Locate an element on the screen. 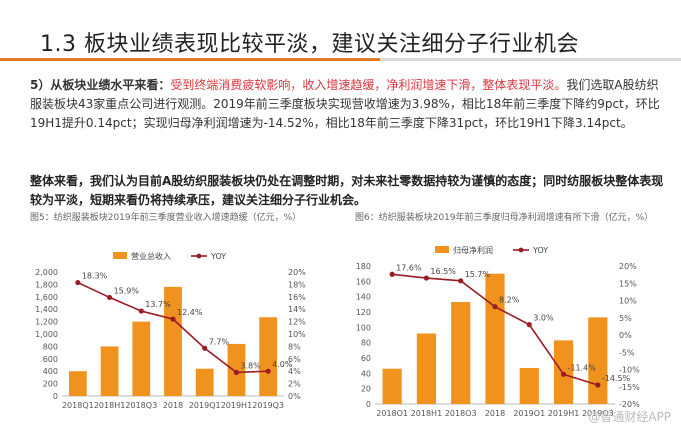 The image size is (681, 431). yoy-data-label: 8.2% is located at coordinates (509, 300).